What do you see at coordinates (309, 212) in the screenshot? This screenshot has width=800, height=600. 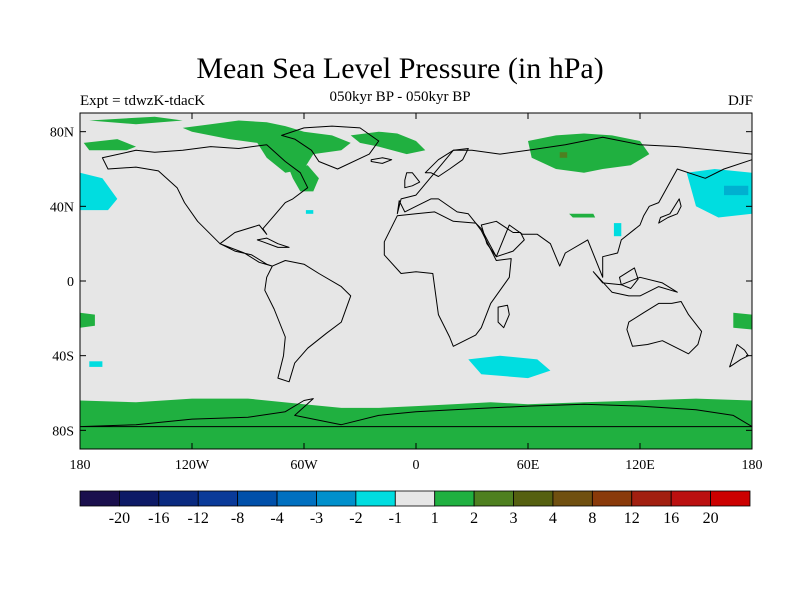 I see `anomaly-region-mid-atlantic` at bounding box center [309, 212].